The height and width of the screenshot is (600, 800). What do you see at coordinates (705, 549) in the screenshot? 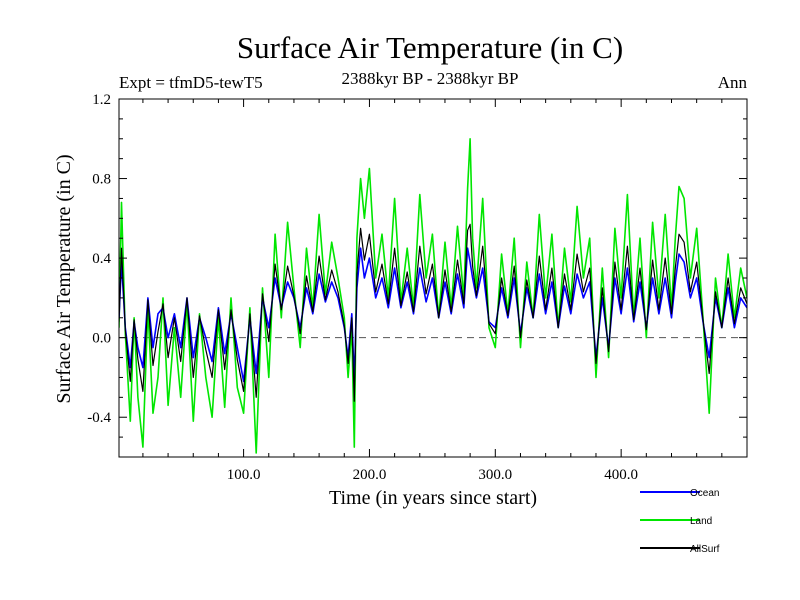
I see `legend-label-allsurf: AllSurf` at bounding box center [705, 549].